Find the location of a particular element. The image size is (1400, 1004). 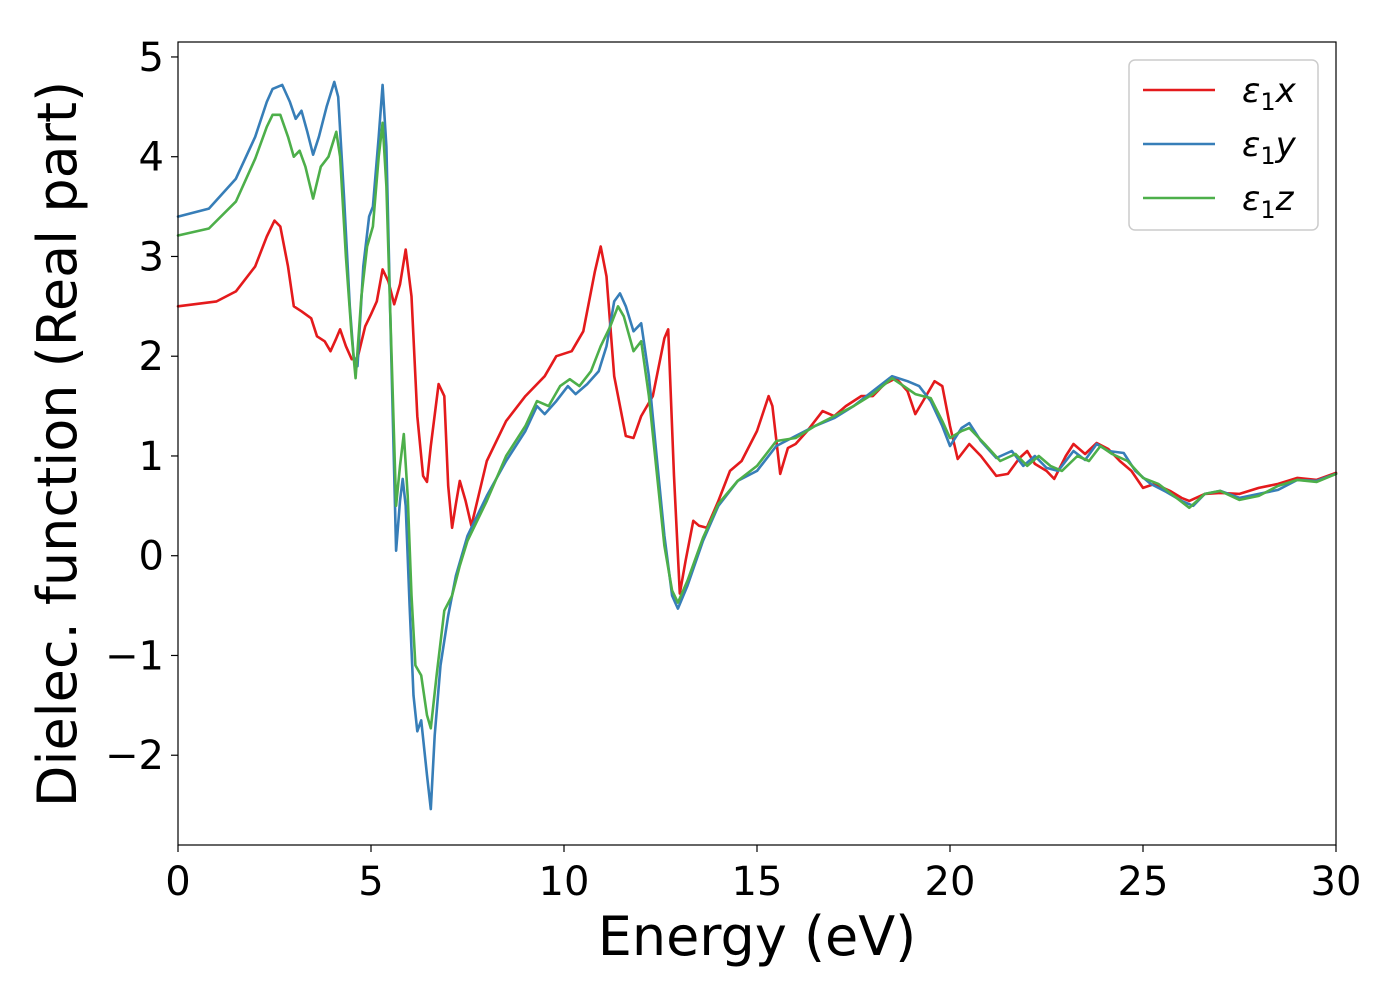

y-tick-label: 5 is located at coordinates (151, 58).